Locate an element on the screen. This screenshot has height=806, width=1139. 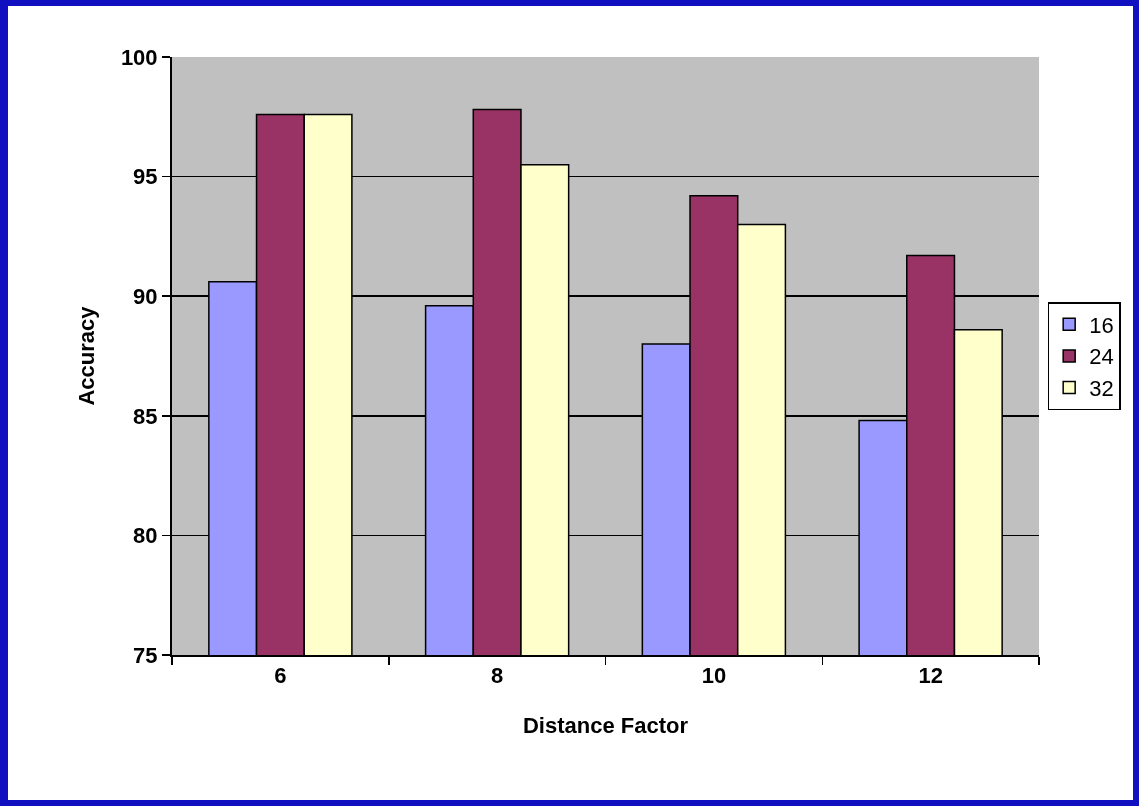
y-tick-label: 100 is located at coordinates (139, 57).